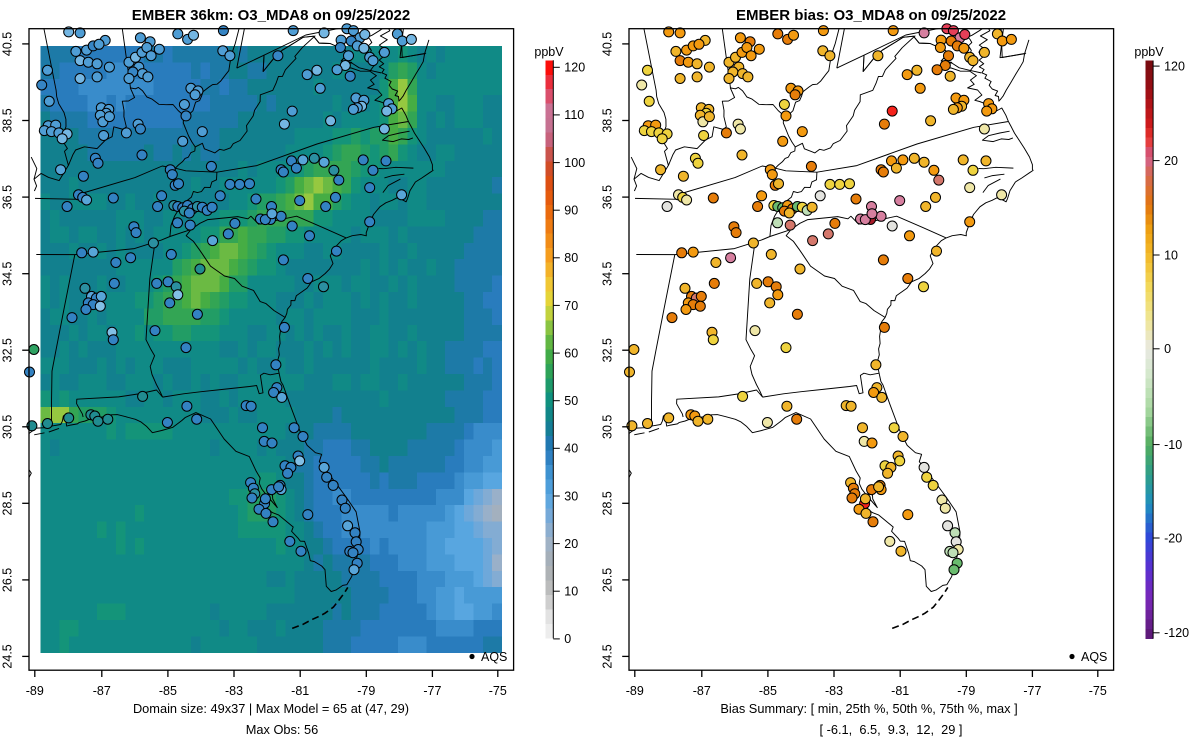  What do you see at coordinates (574, 115) in the screenshot?
I see `svg-text: 110` at bounding box center [574, 115].